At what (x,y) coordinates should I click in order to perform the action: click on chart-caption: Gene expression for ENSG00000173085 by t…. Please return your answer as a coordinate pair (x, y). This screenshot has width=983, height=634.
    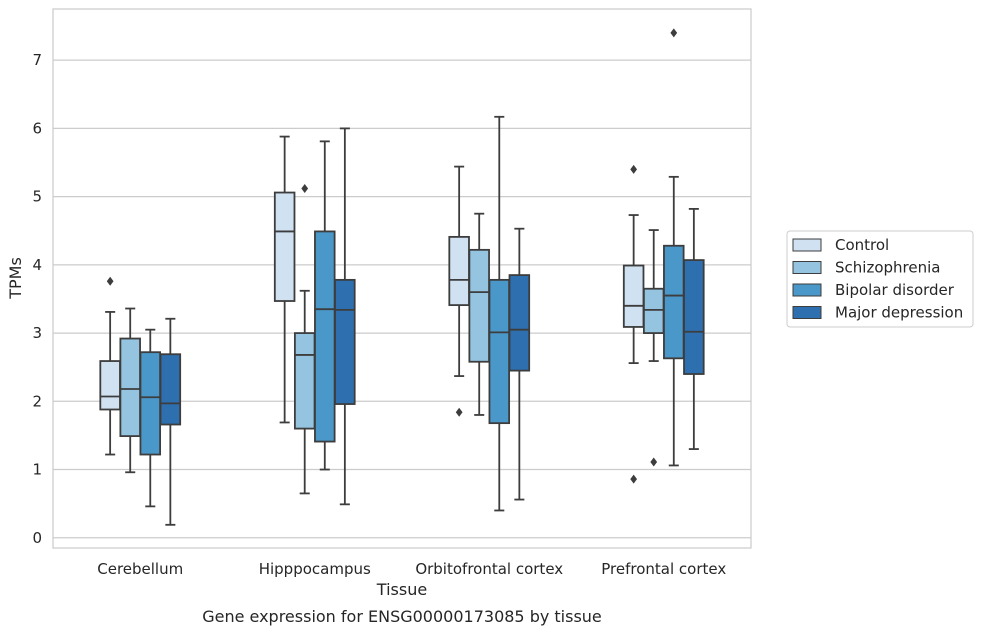
    Looking at the image, I should click on (402, 616).